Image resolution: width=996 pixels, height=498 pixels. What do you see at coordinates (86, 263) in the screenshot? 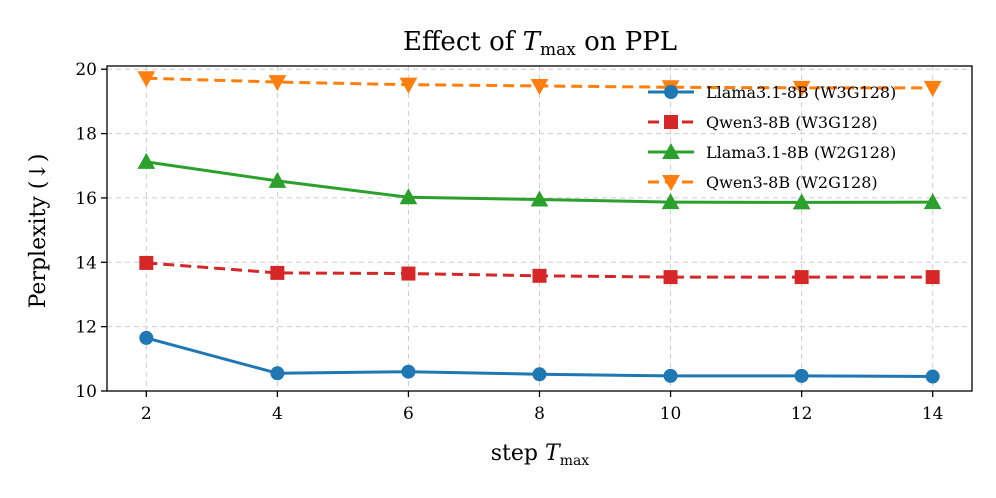
I see `y-tick-label: 14` at bounding box center [86, 263].